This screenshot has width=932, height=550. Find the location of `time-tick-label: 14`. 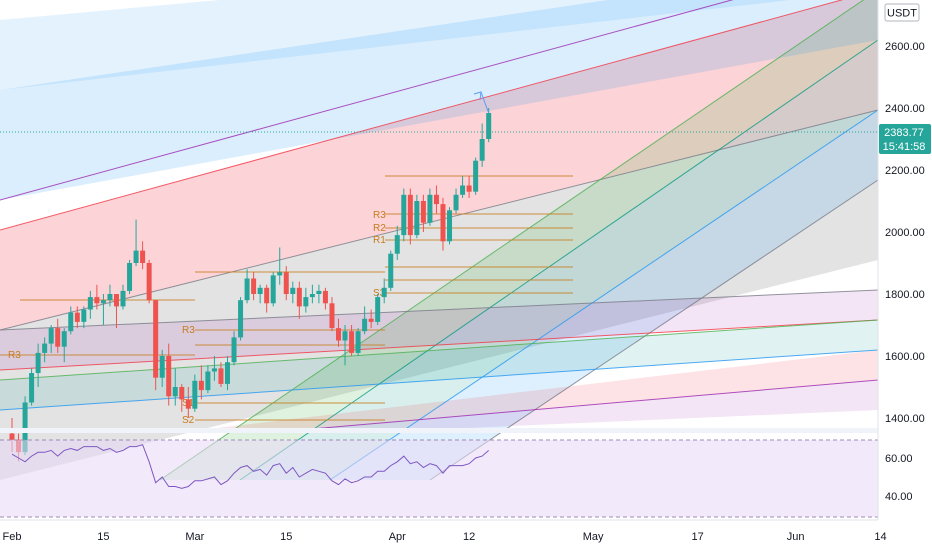

time-tick-label: 14 is located at coordinates (880, 537).